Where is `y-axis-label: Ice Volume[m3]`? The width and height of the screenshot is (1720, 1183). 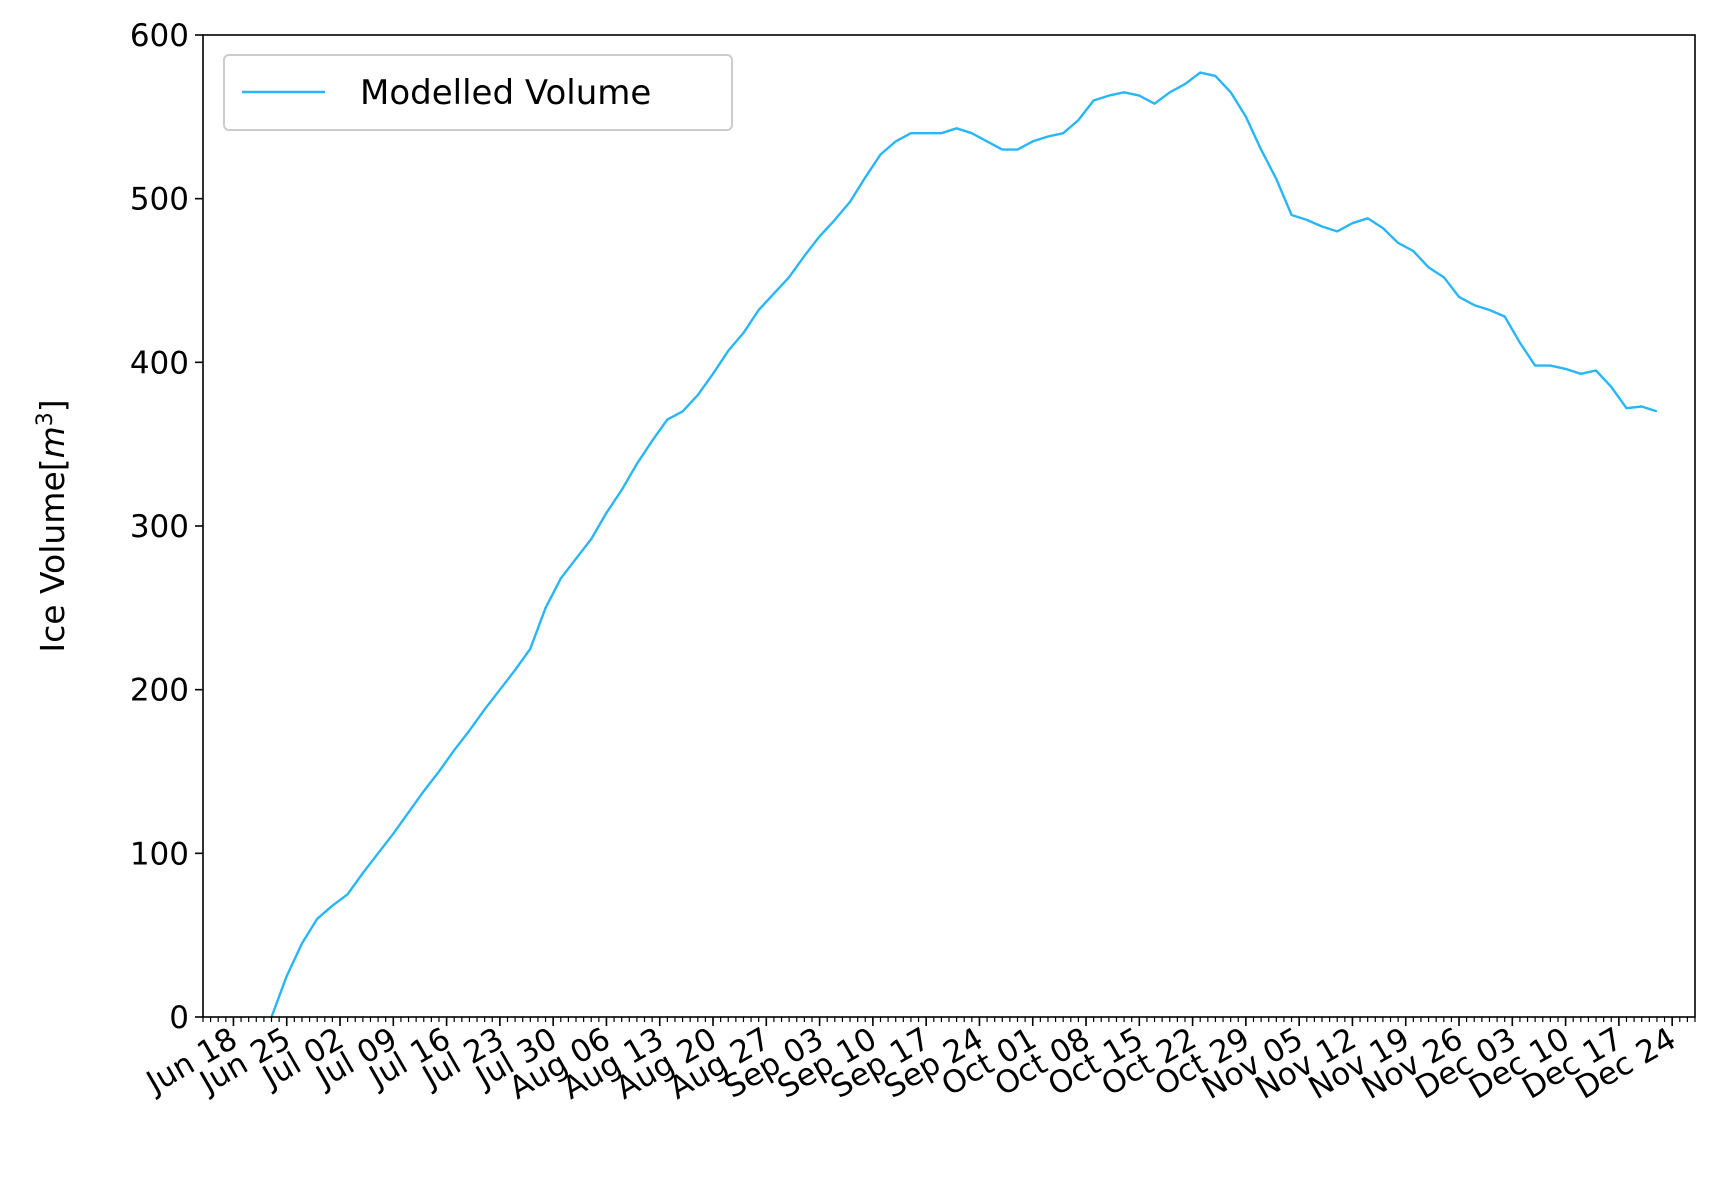
y-axis-label: Ice Volume[m3] is located at coordinates (52, 525).